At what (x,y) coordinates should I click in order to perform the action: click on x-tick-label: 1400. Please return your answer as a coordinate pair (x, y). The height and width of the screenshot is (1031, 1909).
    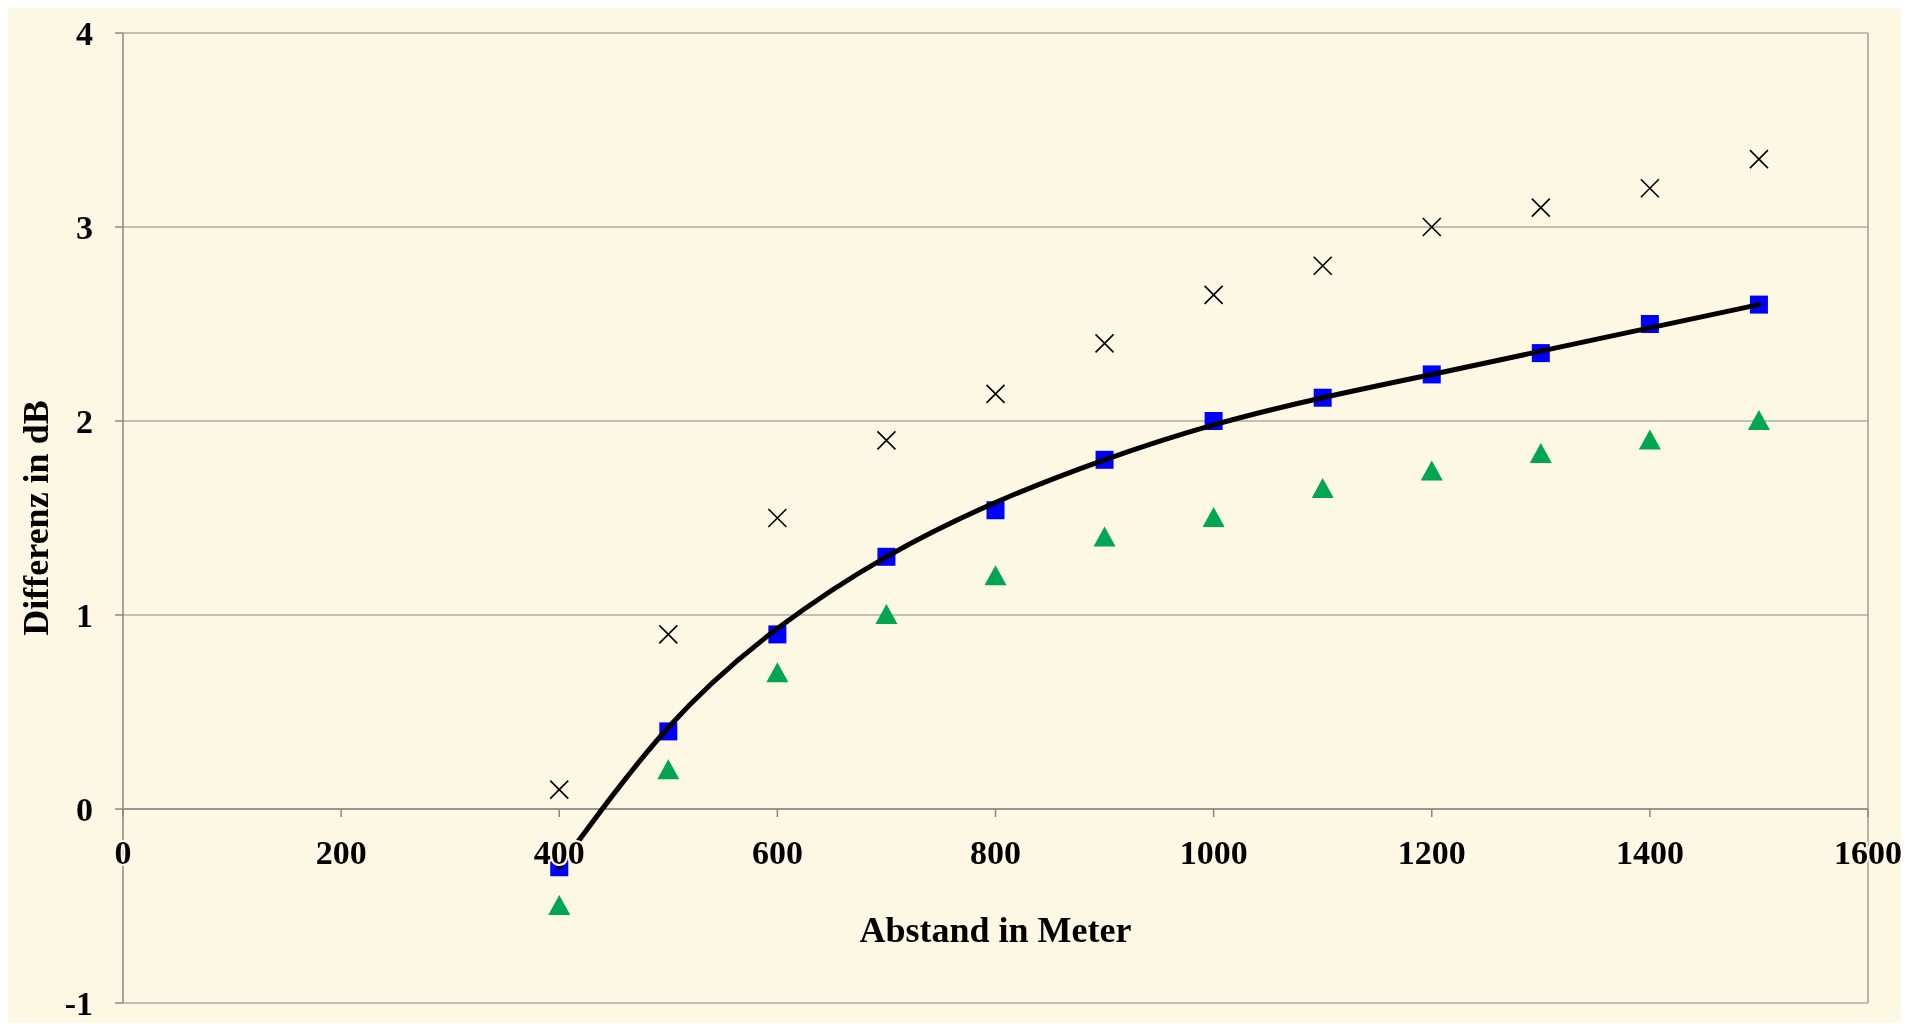
    Looking at the image, I should click on (1649, 852).